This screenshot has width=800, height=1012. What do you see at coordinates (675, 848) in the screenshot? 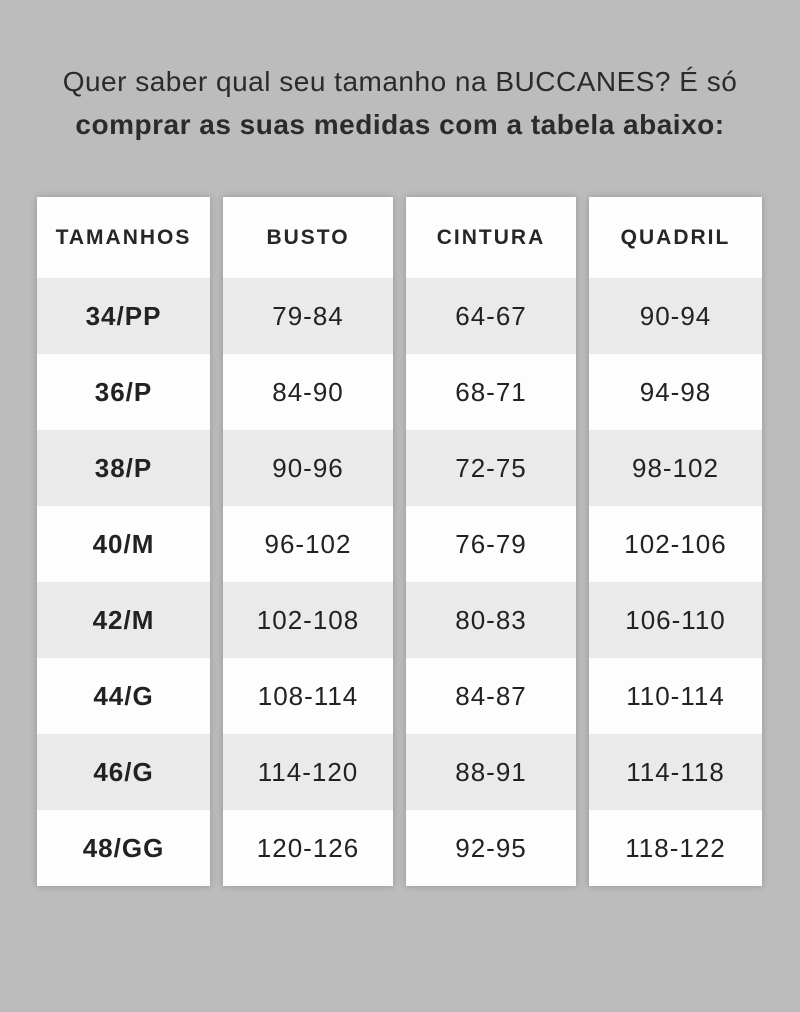
I see `quadril-cell: 118-122` at bounding box center [675, 848].